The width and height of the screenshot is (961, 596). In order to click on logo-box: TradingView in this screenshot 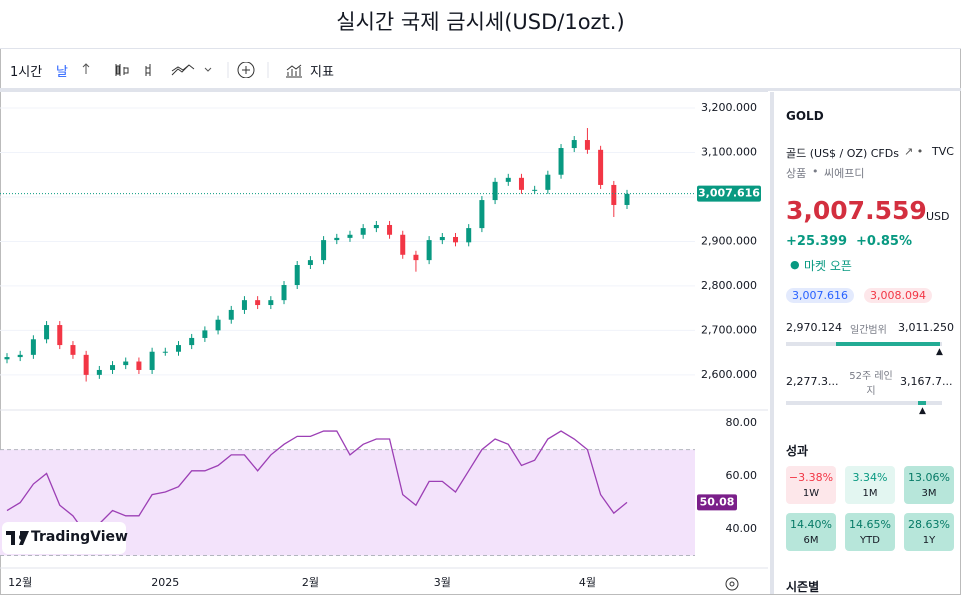, I will do `click(65, 538)`.